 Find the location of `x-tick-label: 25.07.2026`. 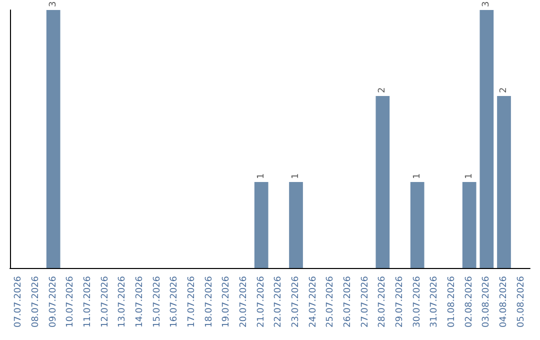

x-tick-label: 25.07.2026 is located at coordinates (331, 302).